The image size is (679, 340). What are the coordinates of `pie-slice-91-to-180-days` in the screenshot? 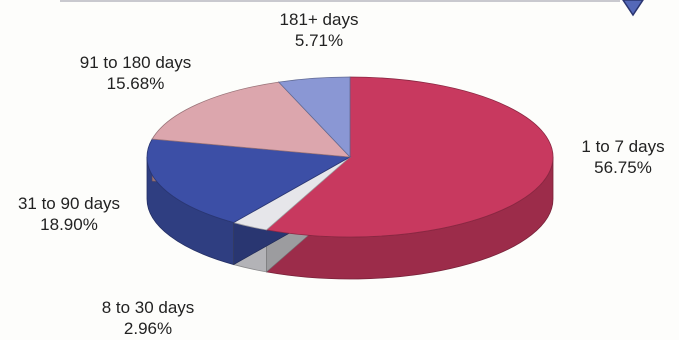 It's located at (251, 119).